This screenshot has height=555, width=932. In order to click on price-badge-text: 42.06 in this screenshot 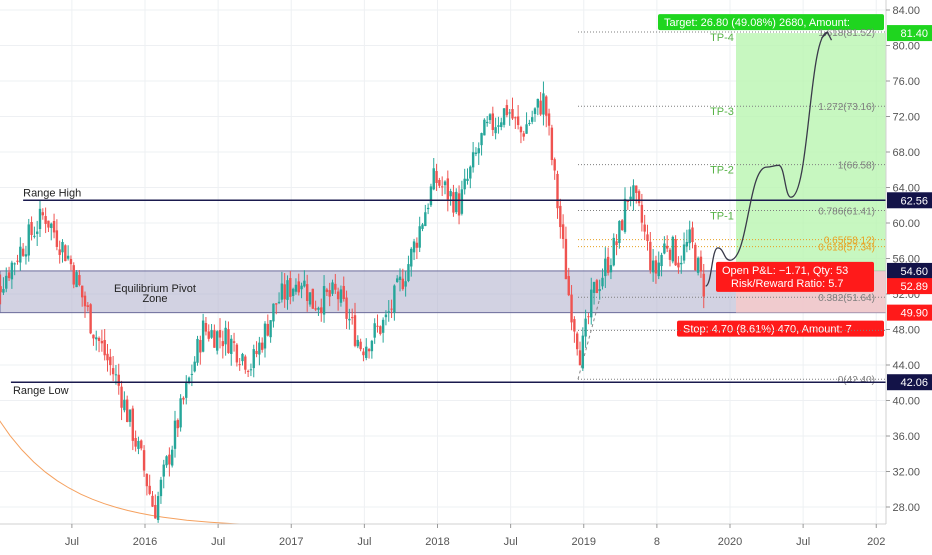, I will do `click(914, 383)`.